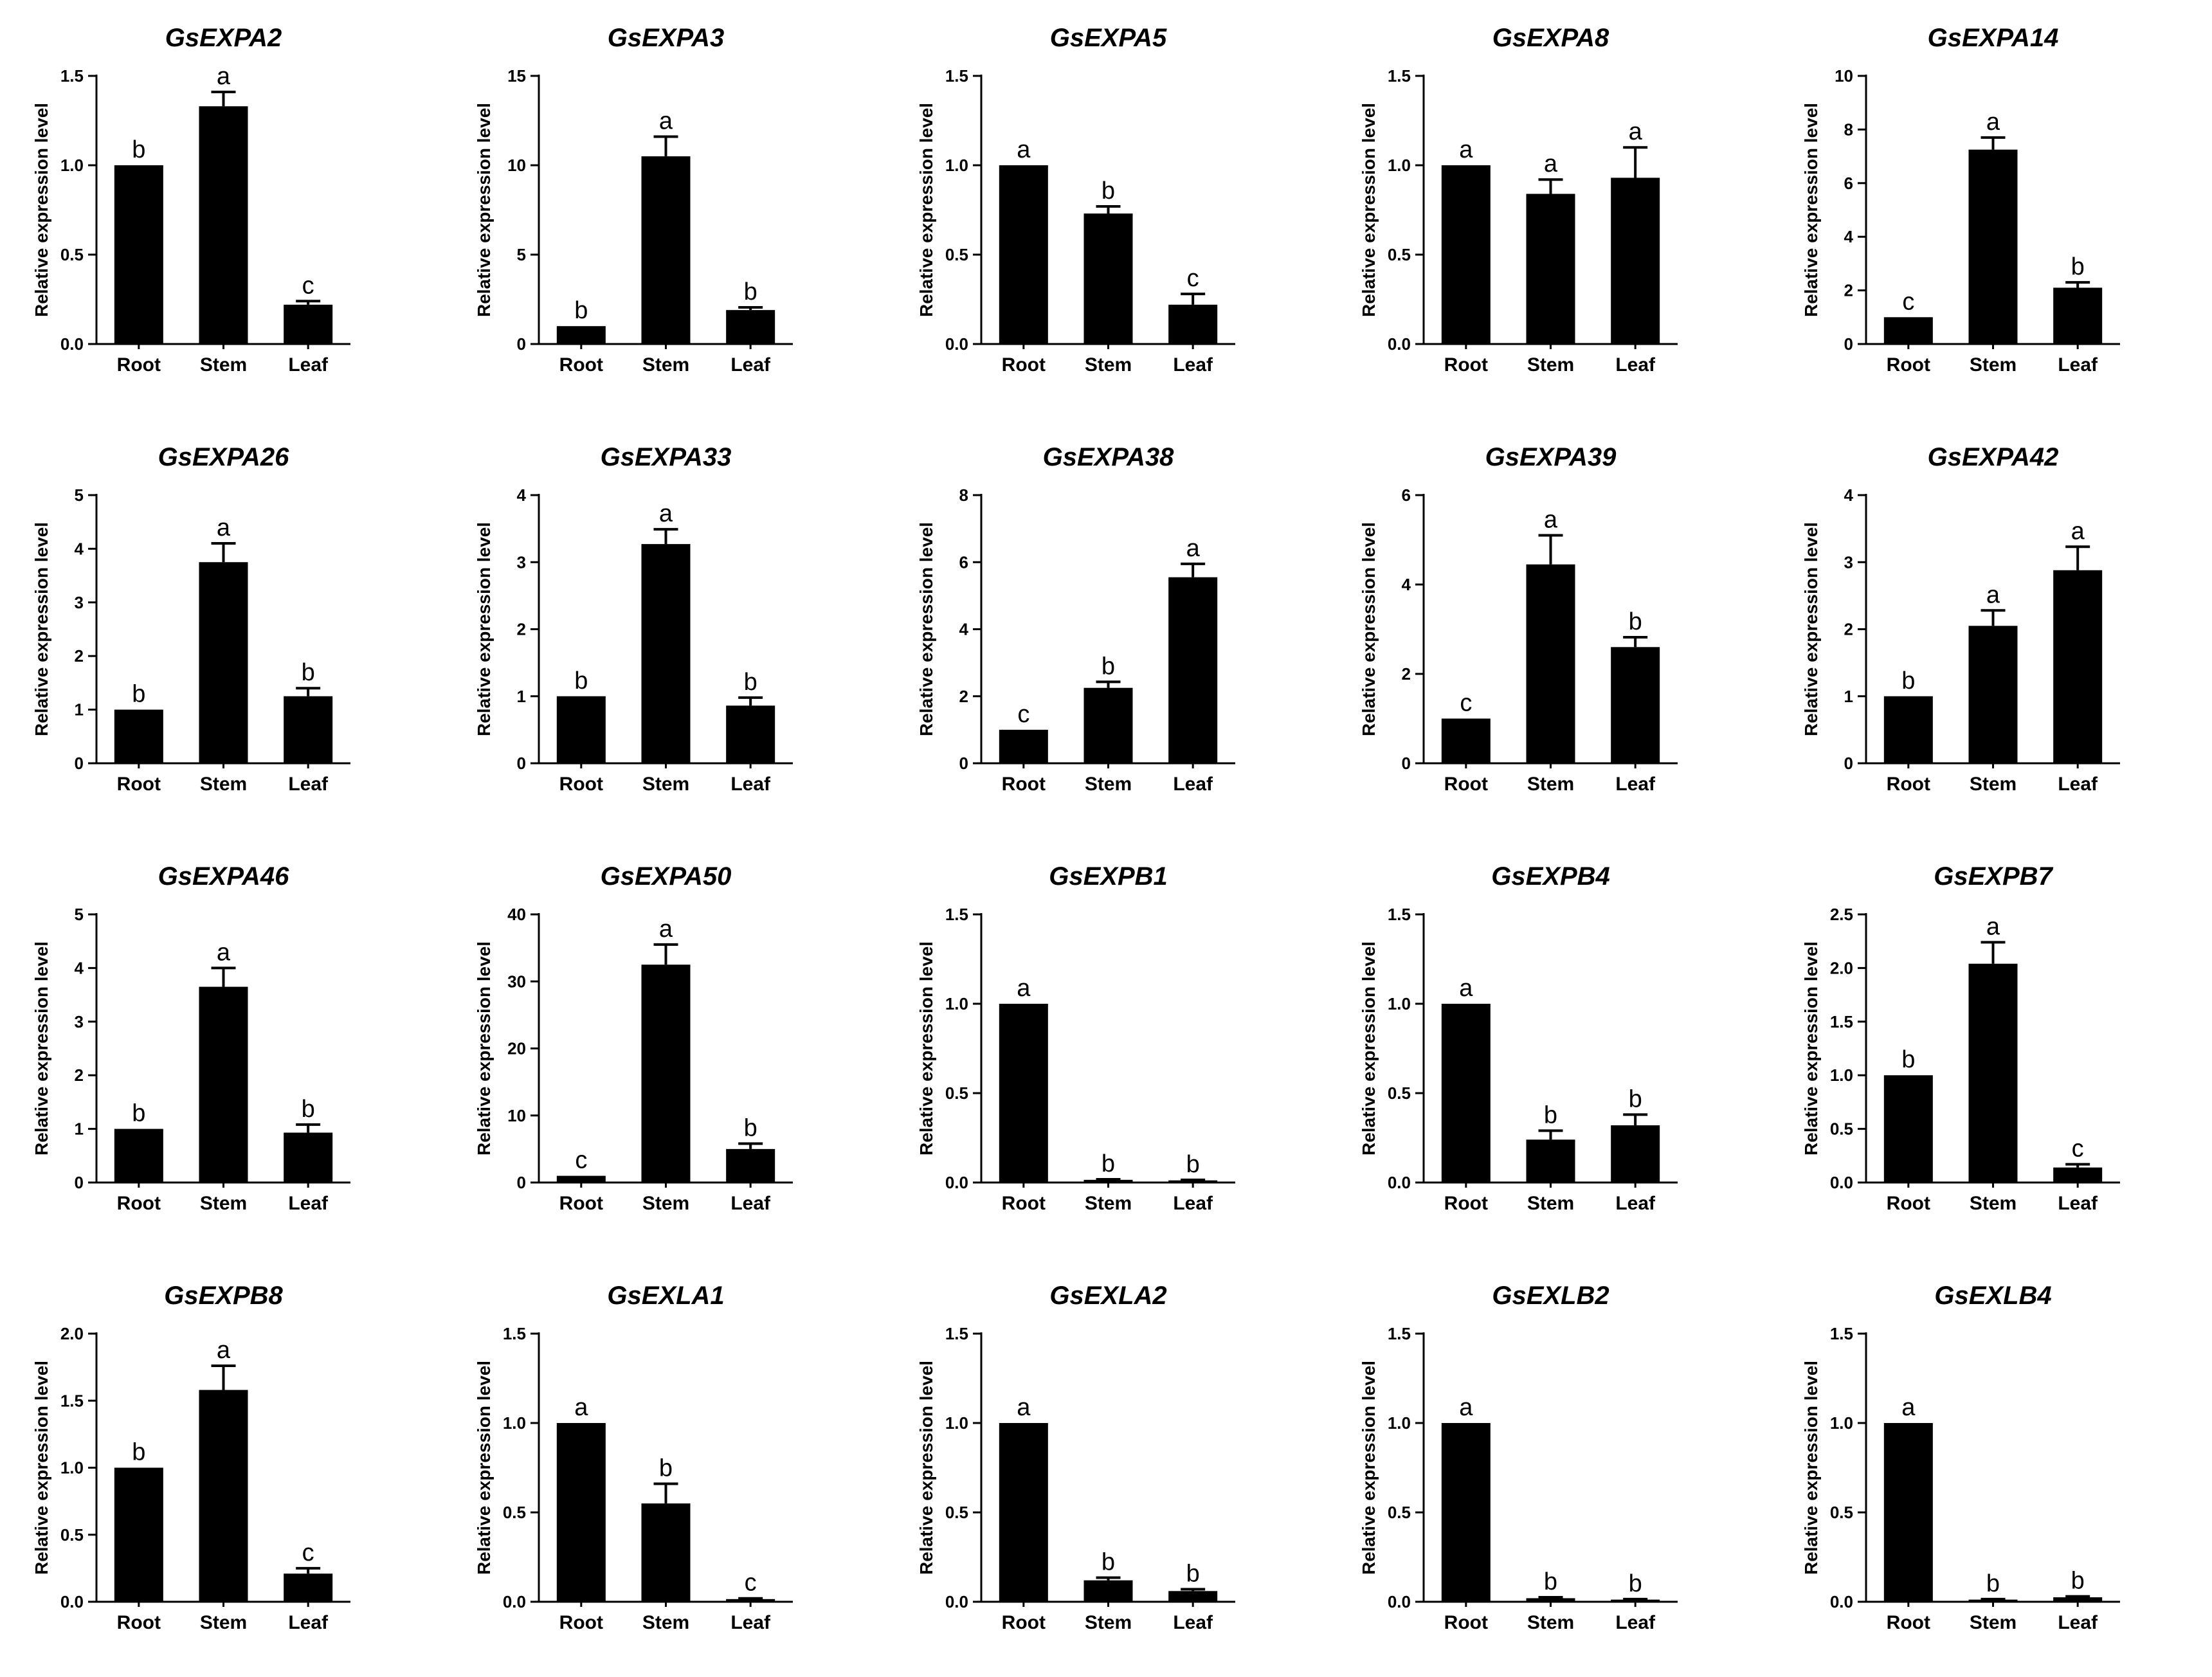 This screenshot has height=1677, width=2212. I want to click on significance-letter: c, so click(308, 286).